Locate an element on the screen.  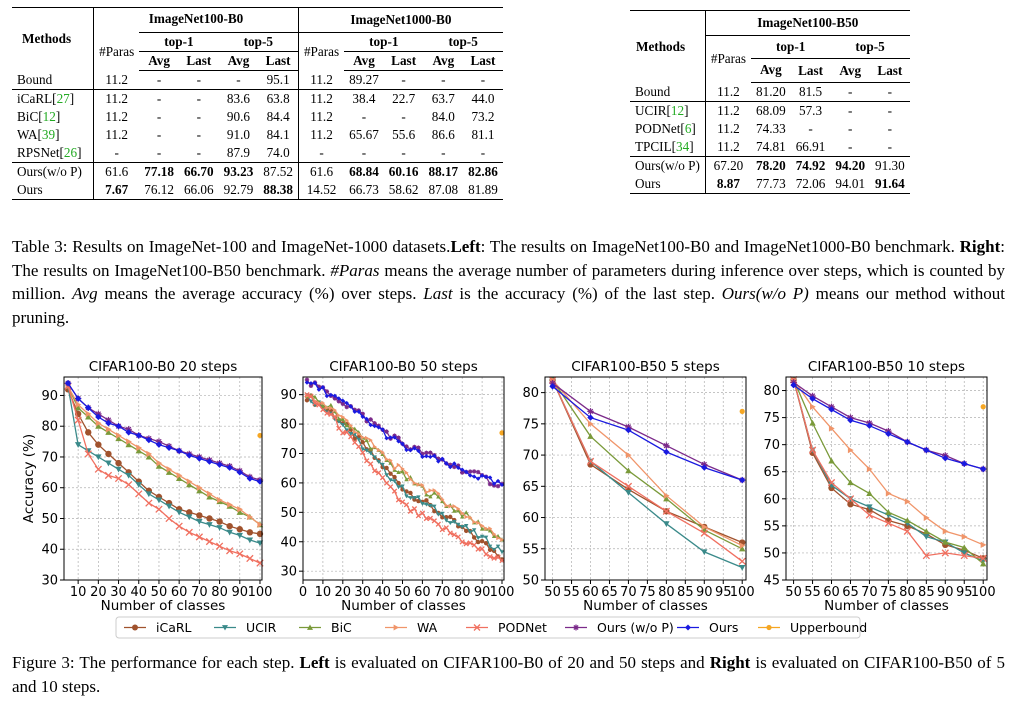
table-cell: 7.67 is located at coordinates (116, 190).